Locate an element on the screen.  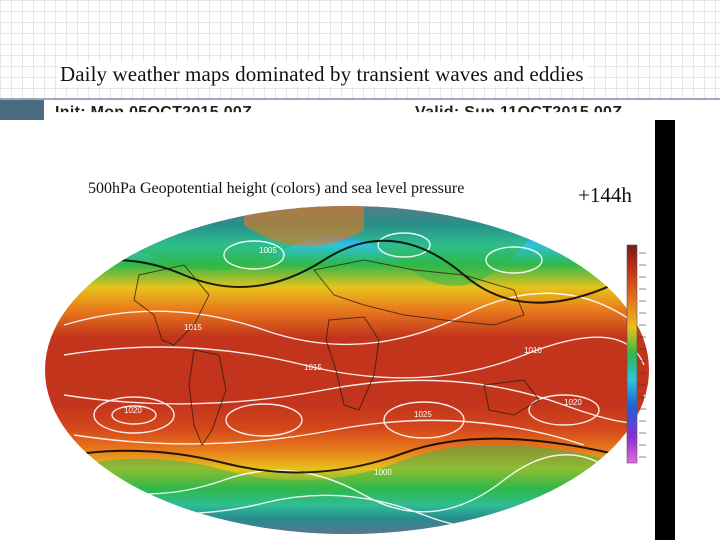
northern-ridge is located at coordinates (304, 226).